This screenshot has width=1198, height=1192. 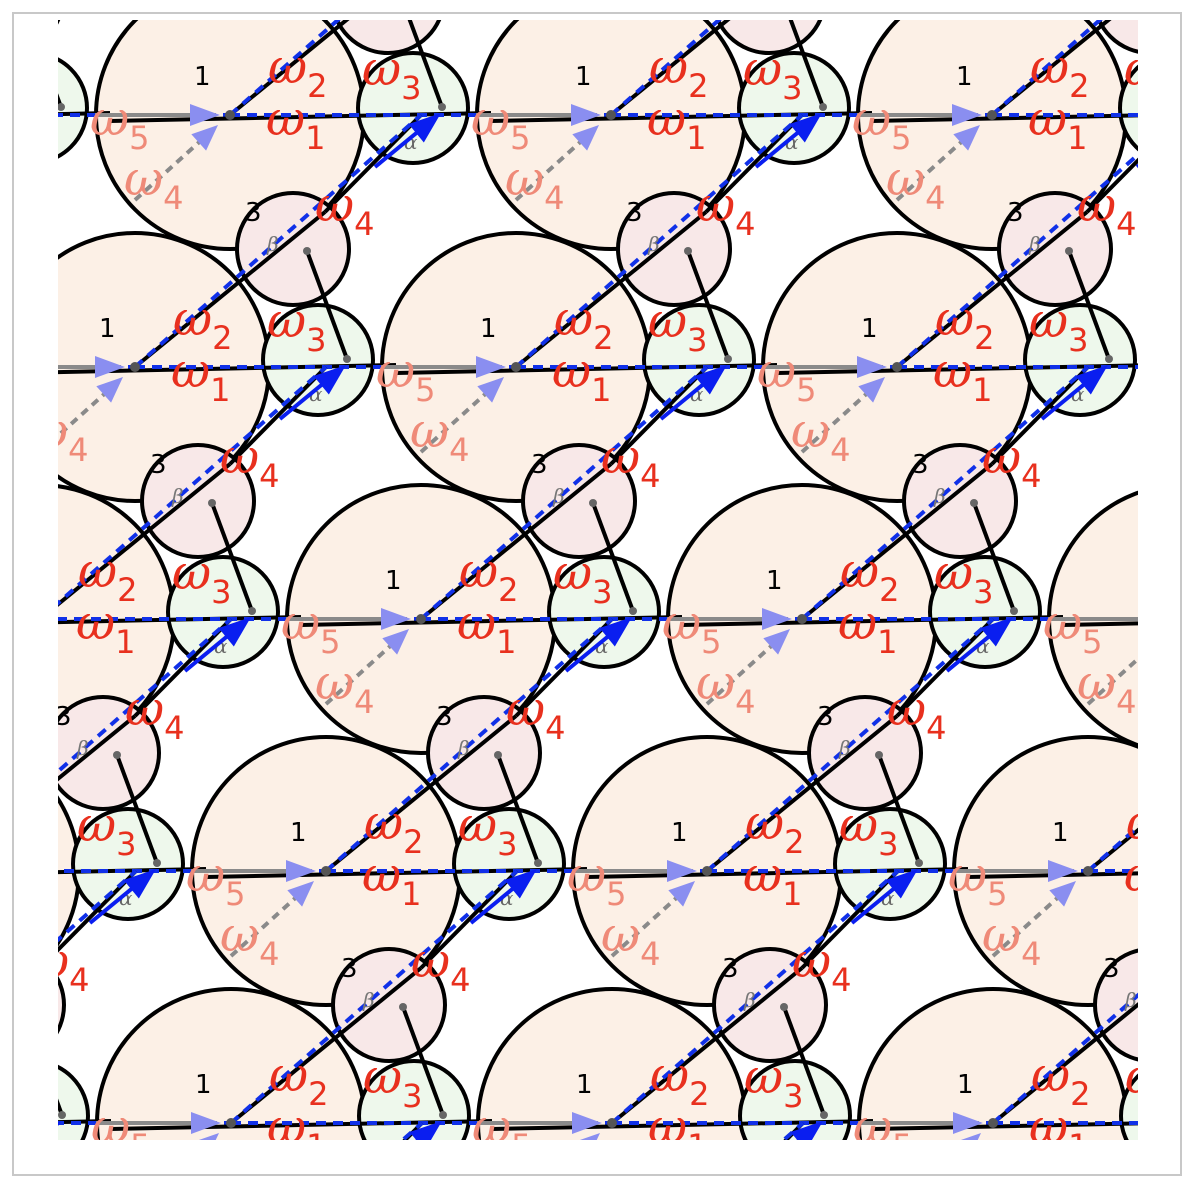 I want to click on omega-4-faded-label: ω4, so click(x=1107, y=688).